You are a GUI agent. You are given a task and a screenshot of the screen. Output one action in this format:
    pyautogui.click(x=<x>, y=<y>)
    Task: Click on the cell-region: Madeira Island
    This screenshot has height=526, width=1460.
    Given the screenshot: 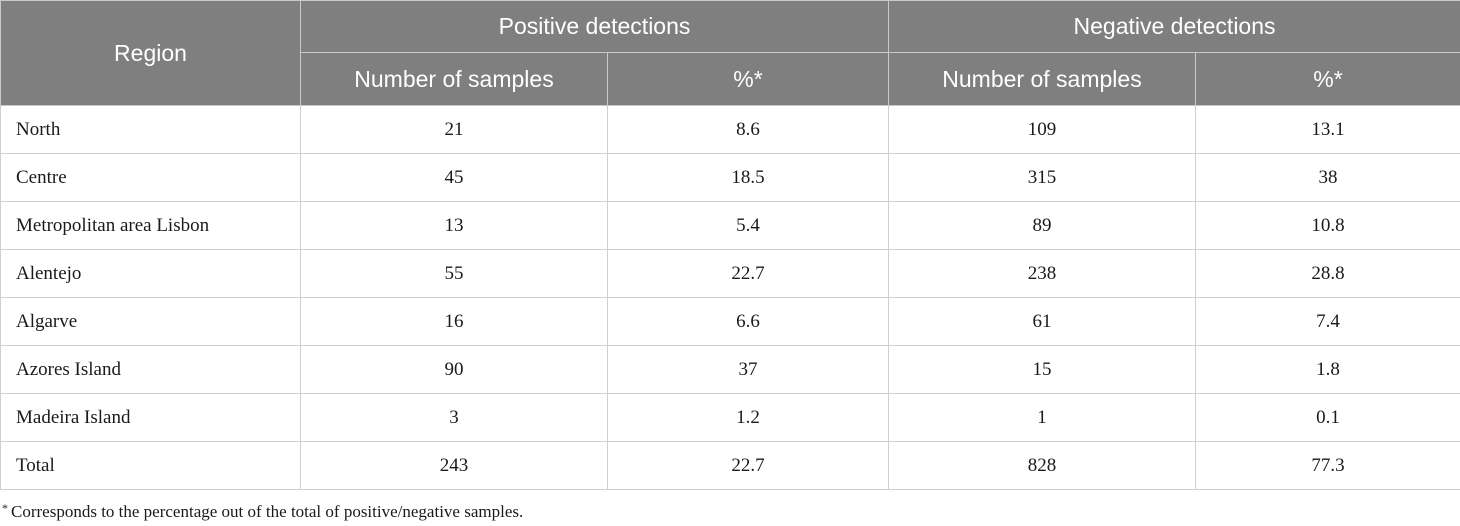 What is the action you would take?
    pyautogui.click(x=150, y=417)
    